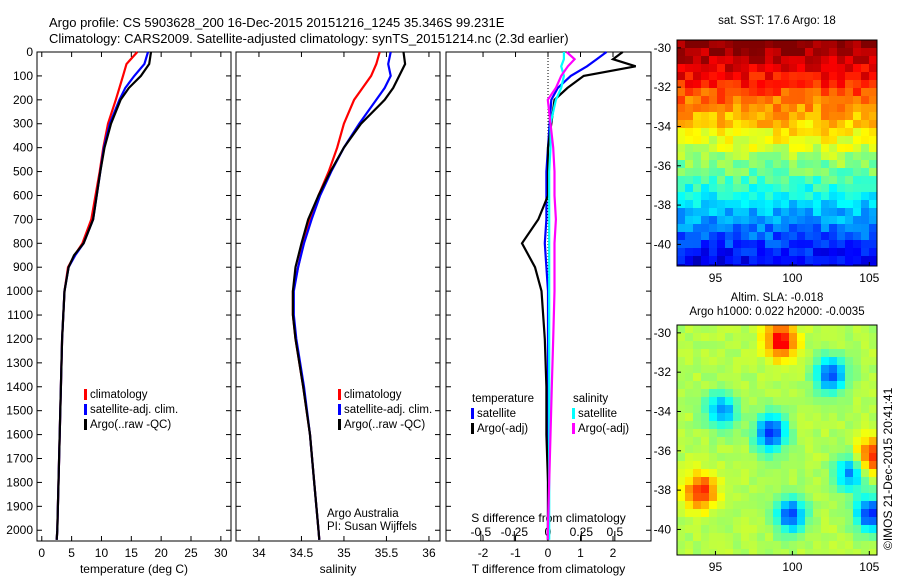 This screenshot has height=585, width=900. Describe the element at coordinates (134, 569) in the screenshot. I see `x-axis-label: temperature (deg C)` at that location.